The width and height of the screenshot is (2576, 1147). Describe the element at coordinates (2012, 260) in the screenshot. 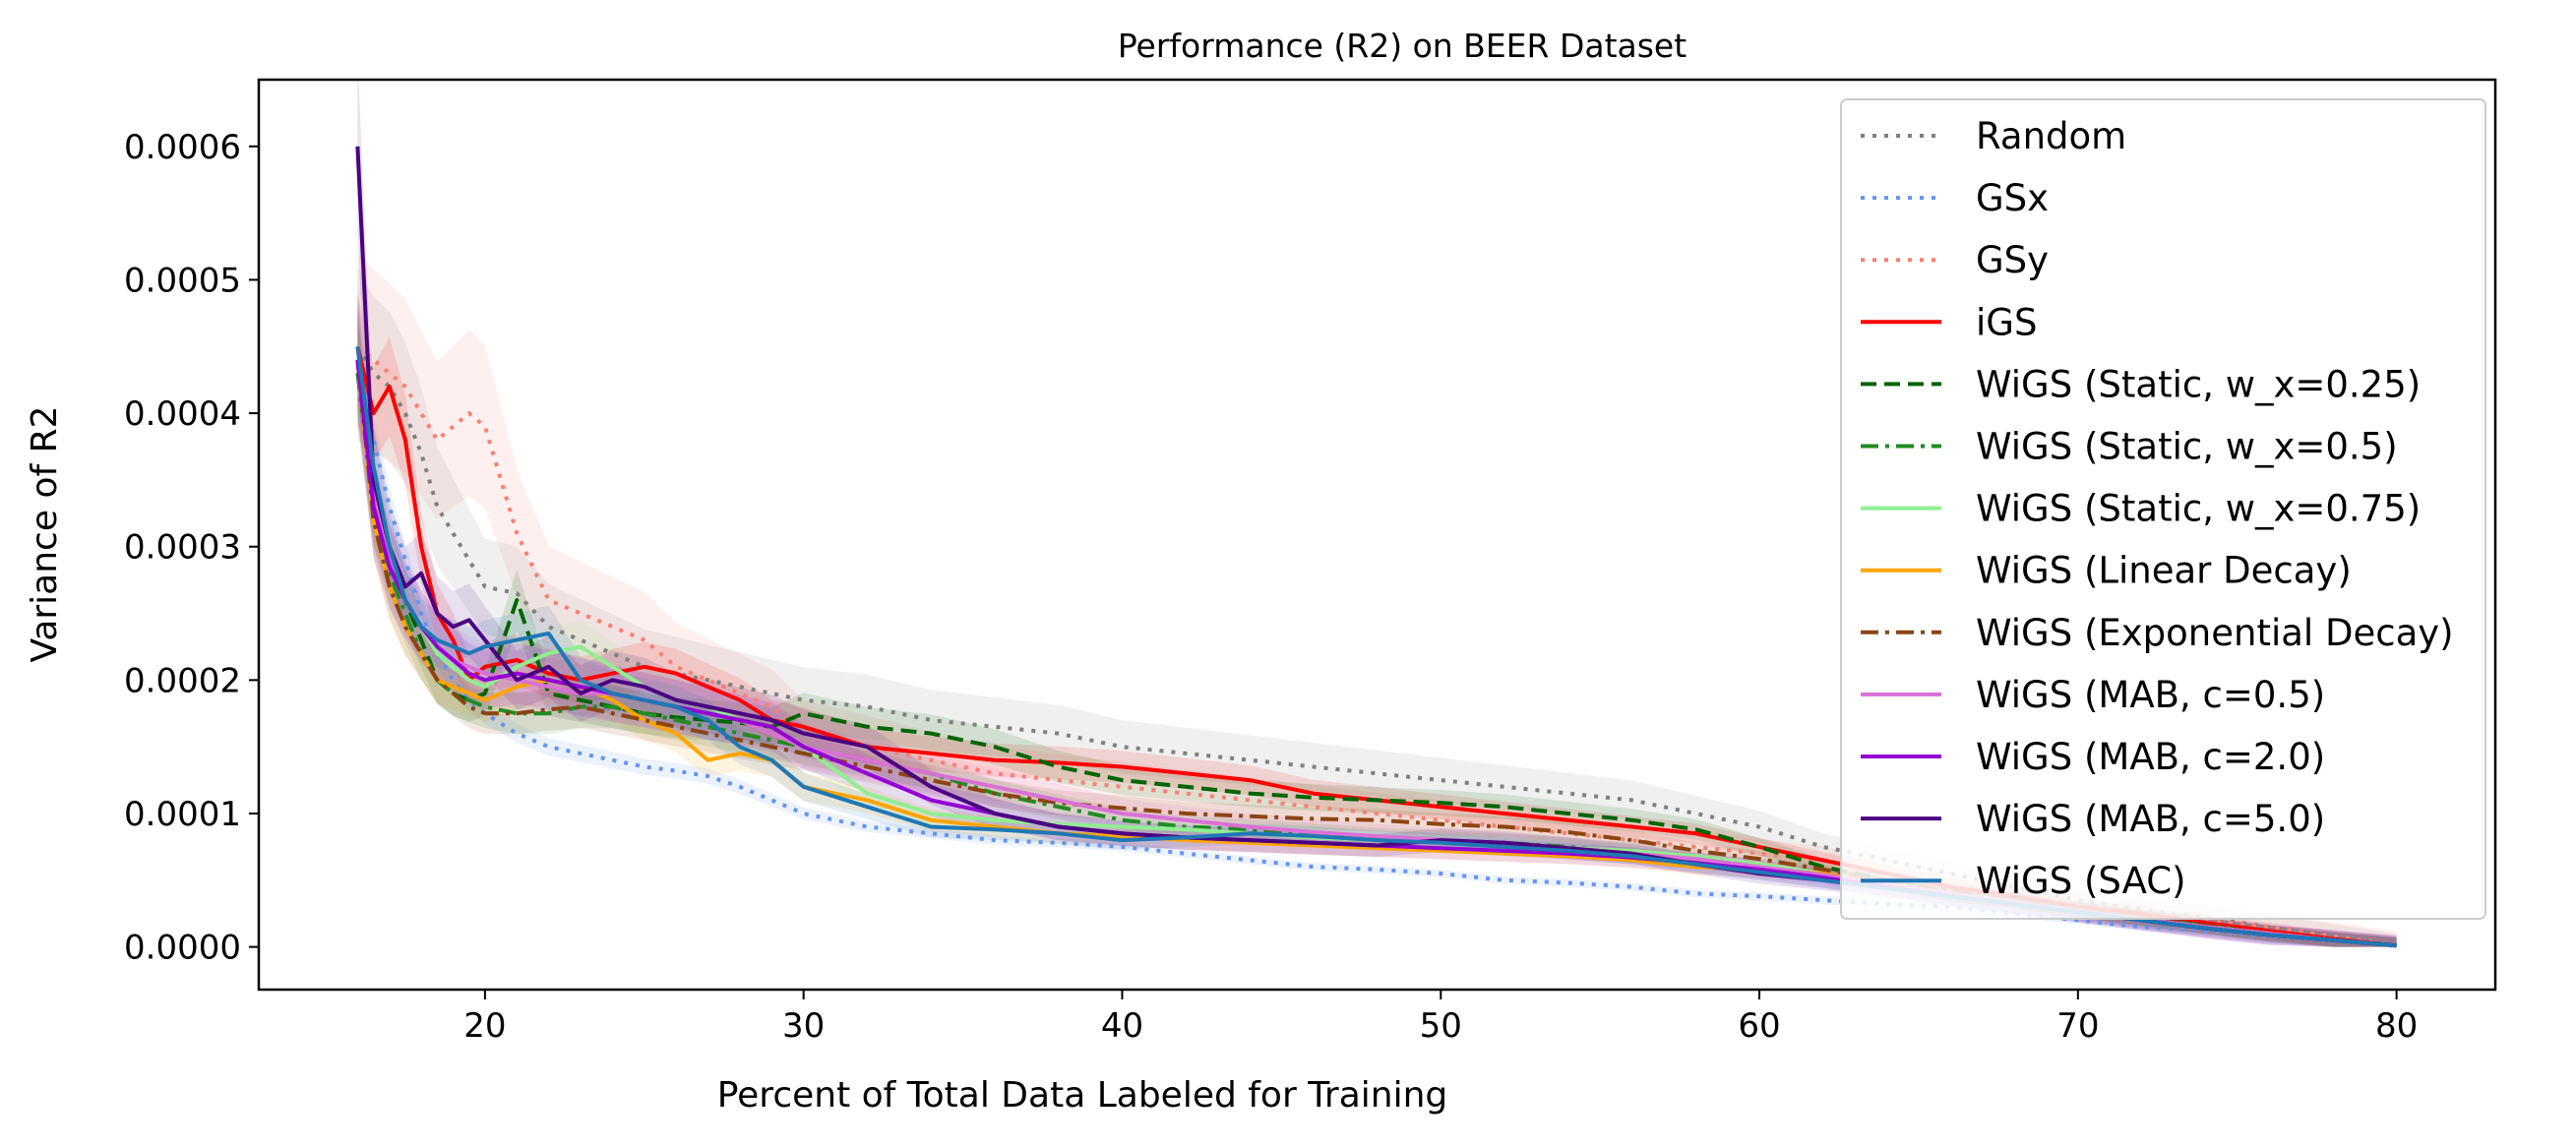

I see `legend-label: GSy` at that location.